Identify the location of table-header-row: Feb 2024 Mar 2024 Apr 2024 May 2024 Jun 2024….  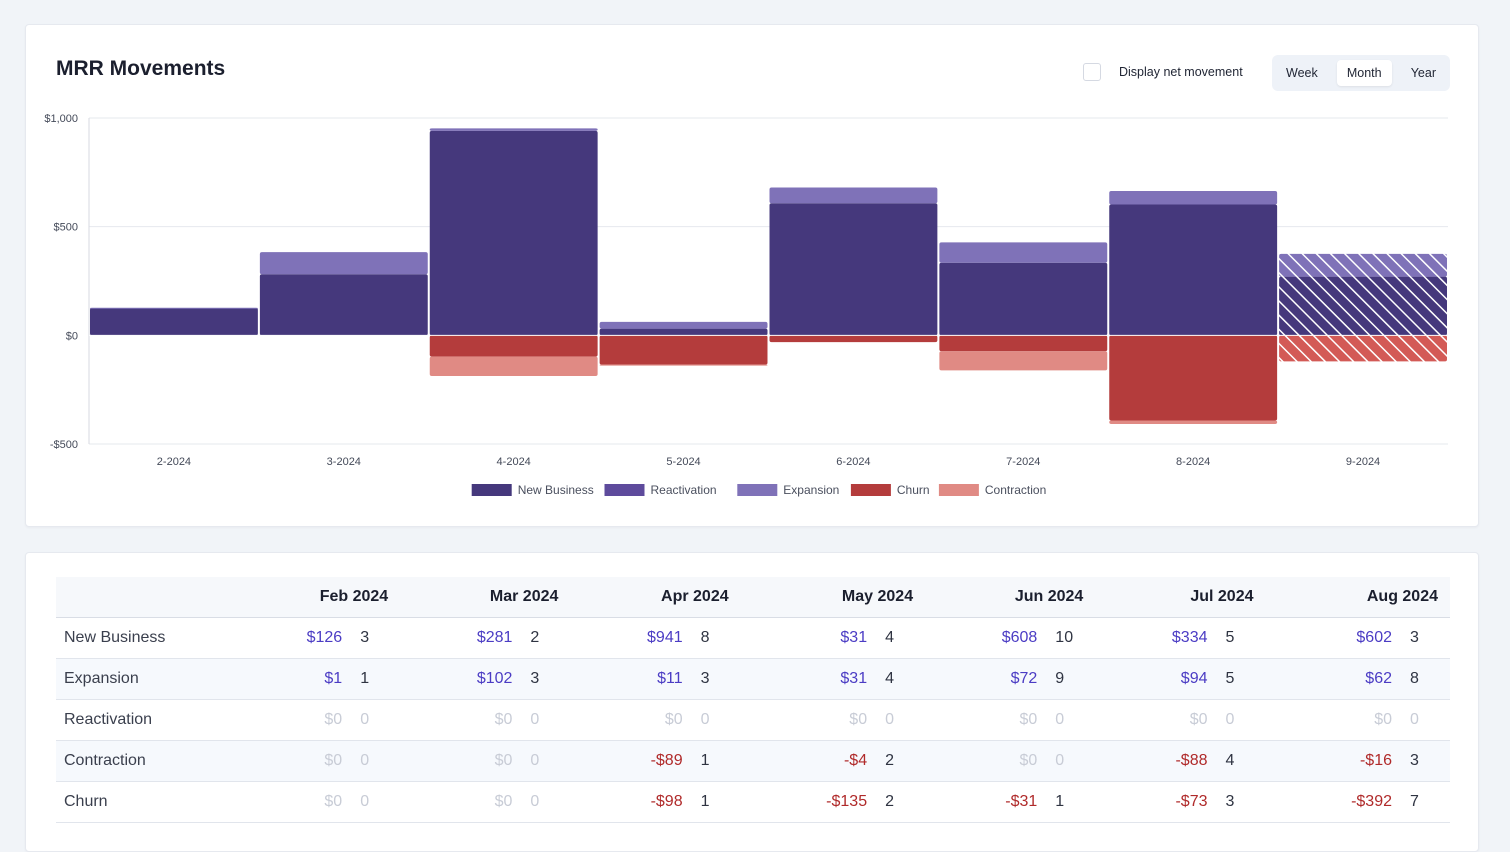
(753, 597).